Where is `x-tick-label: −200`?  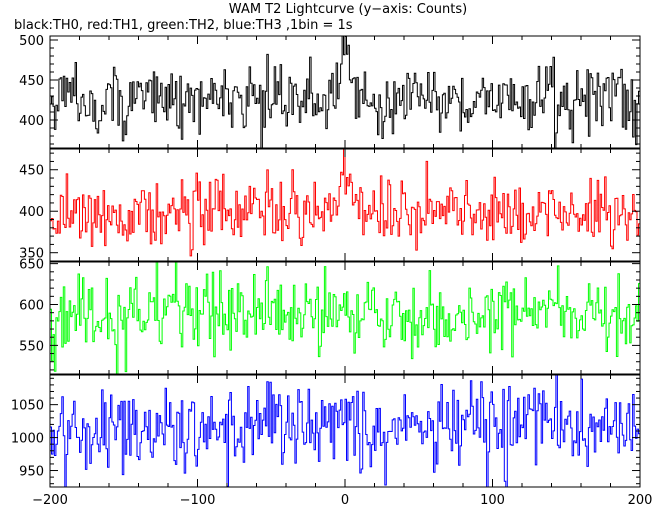
x-tick-label: −200 is located at coordinates (50, 499).